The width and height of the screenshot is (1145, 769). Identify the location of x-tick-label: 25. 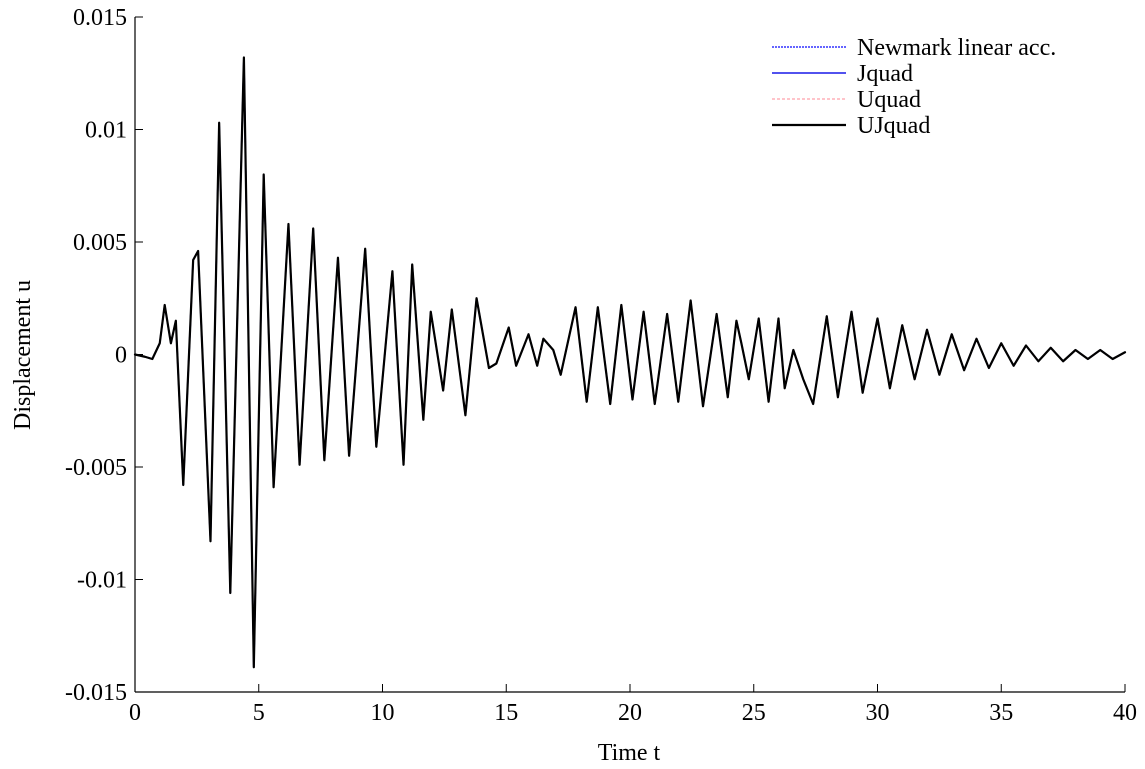
(754, 713).